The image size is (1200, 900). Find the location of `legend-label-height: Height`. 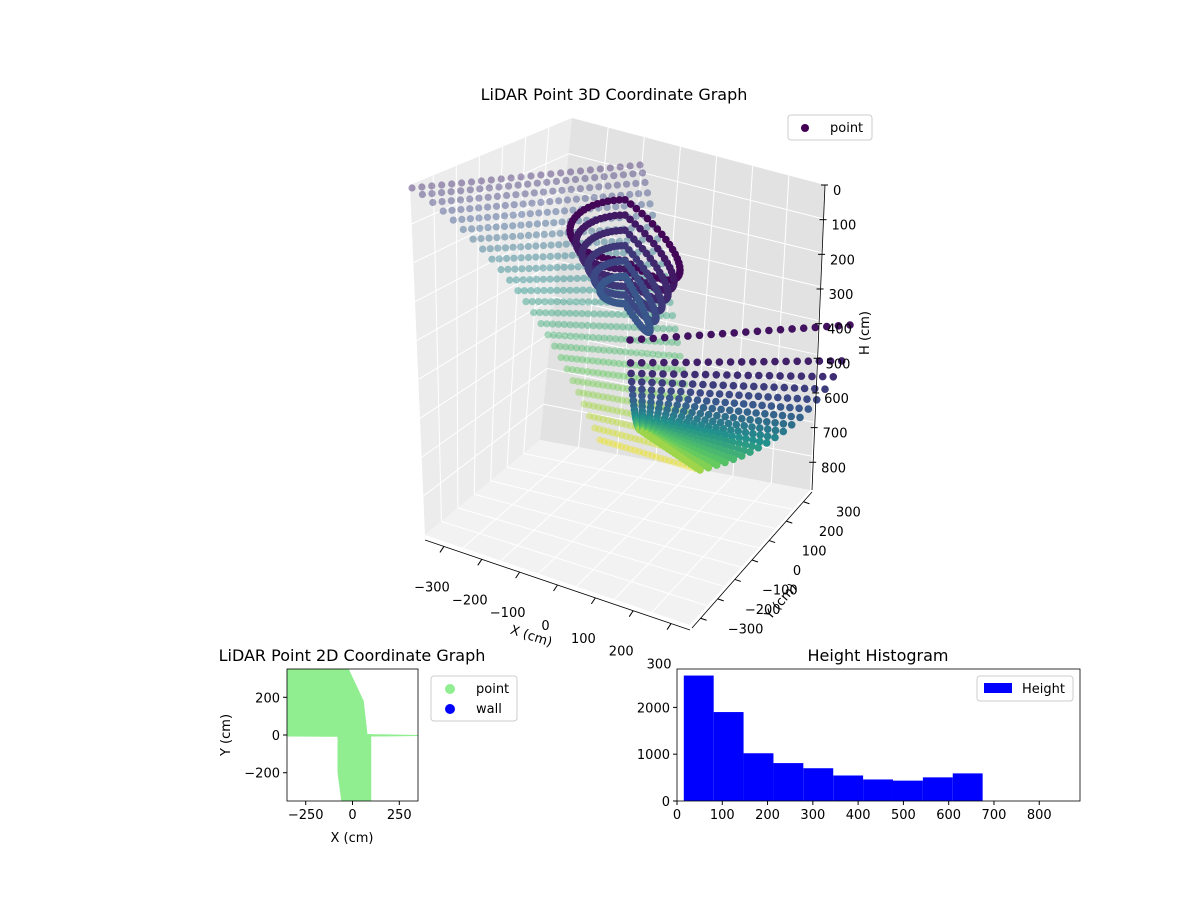

legend-label-height: Height is located at coordinates (1043, 689).